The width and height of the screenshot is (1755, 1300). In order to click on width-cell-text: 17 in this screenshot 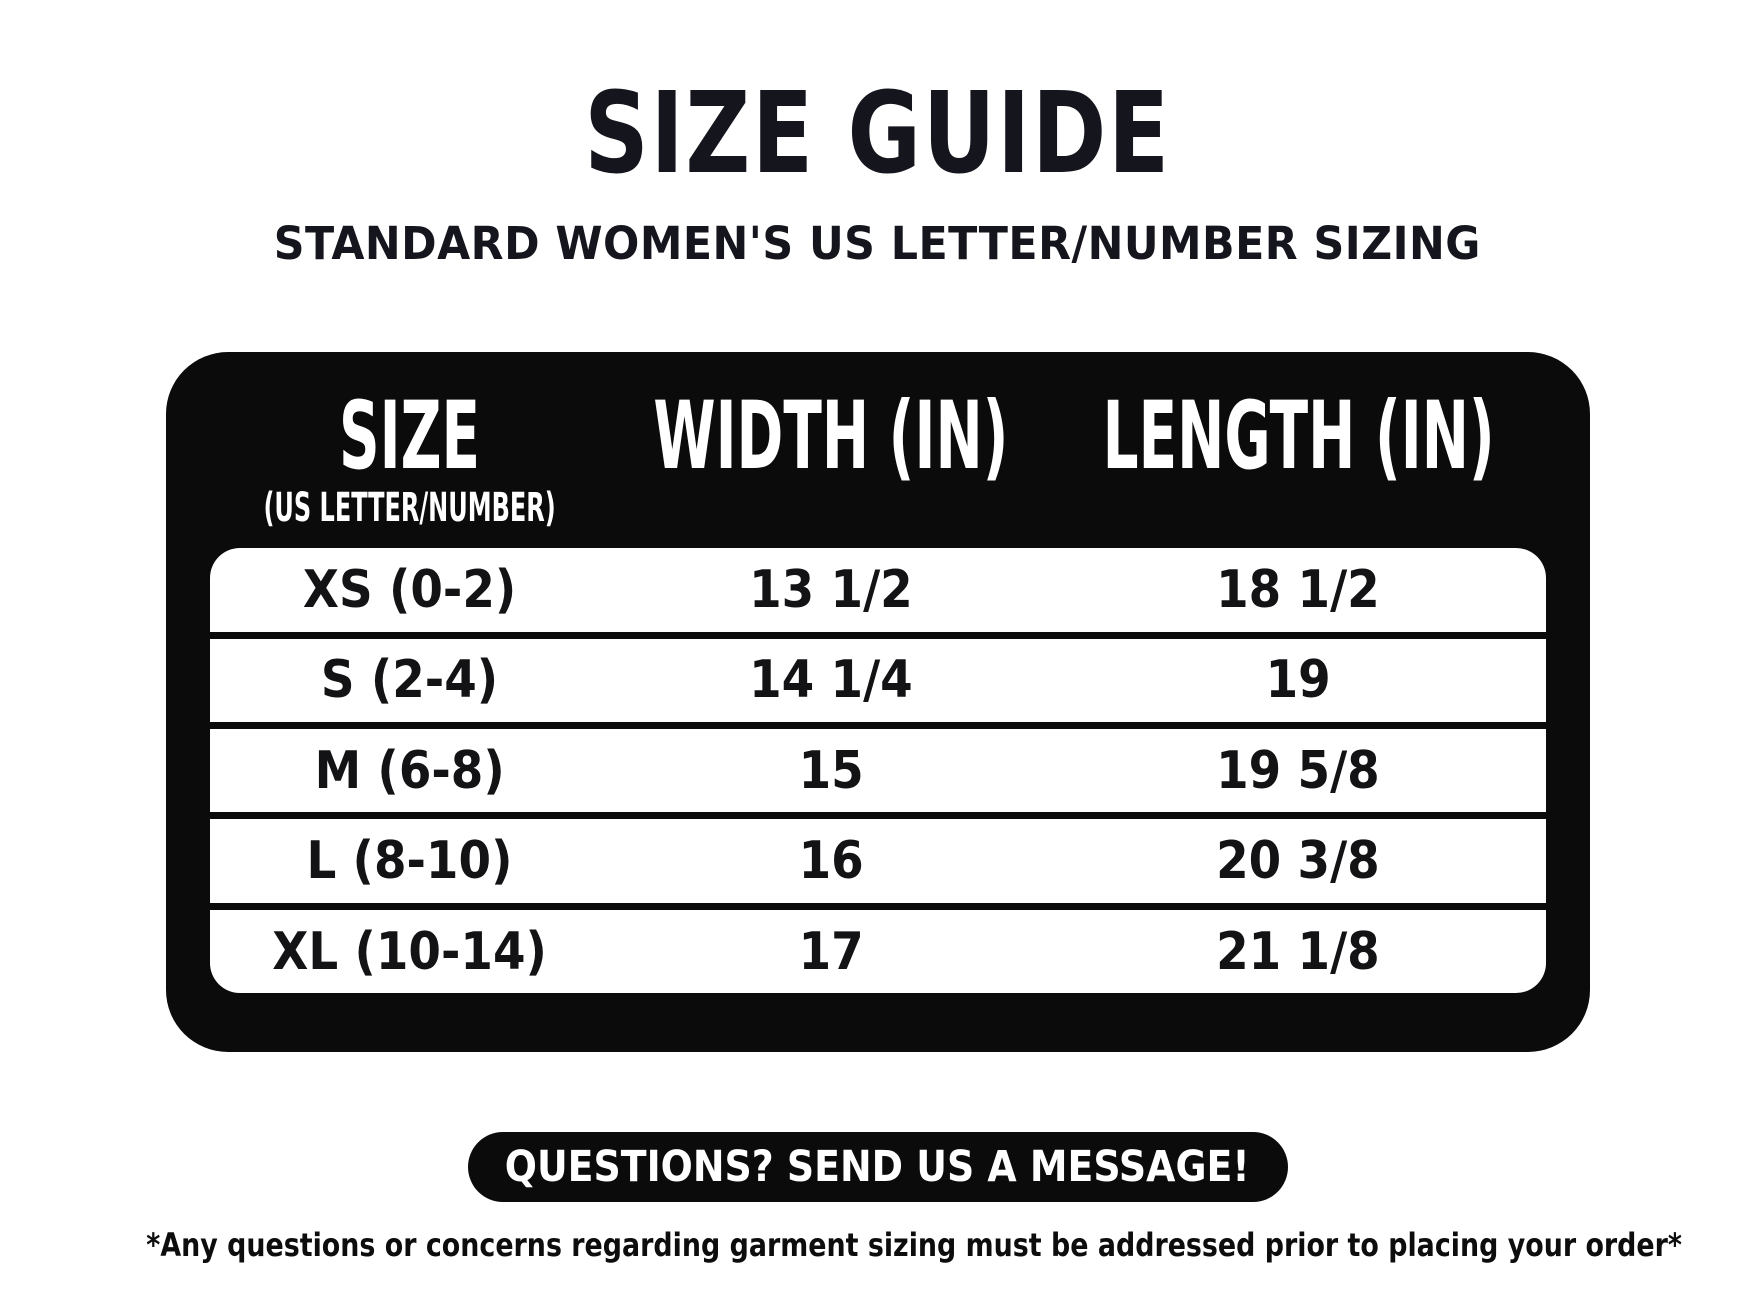, I will do `click(831, 951)`.